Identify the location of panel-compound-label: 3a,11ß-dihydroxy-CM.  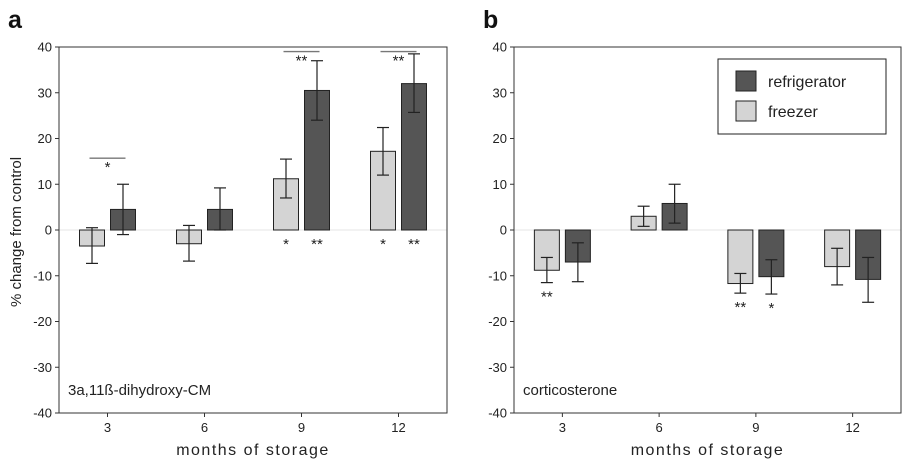
(139, 390).